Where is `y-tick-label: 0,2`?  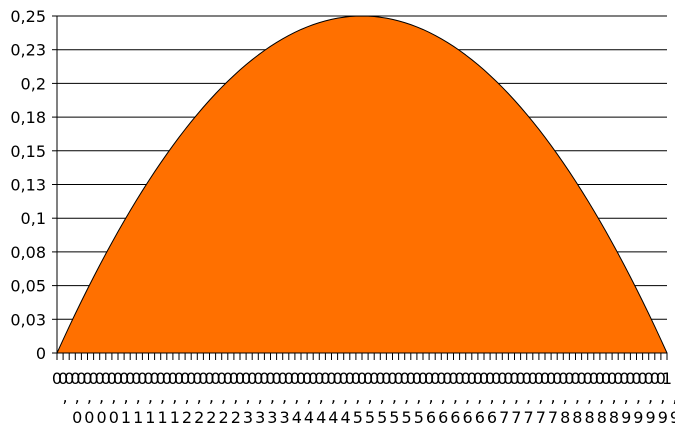
y-tick-label: 0,2 is located at coordinates (33, 83).